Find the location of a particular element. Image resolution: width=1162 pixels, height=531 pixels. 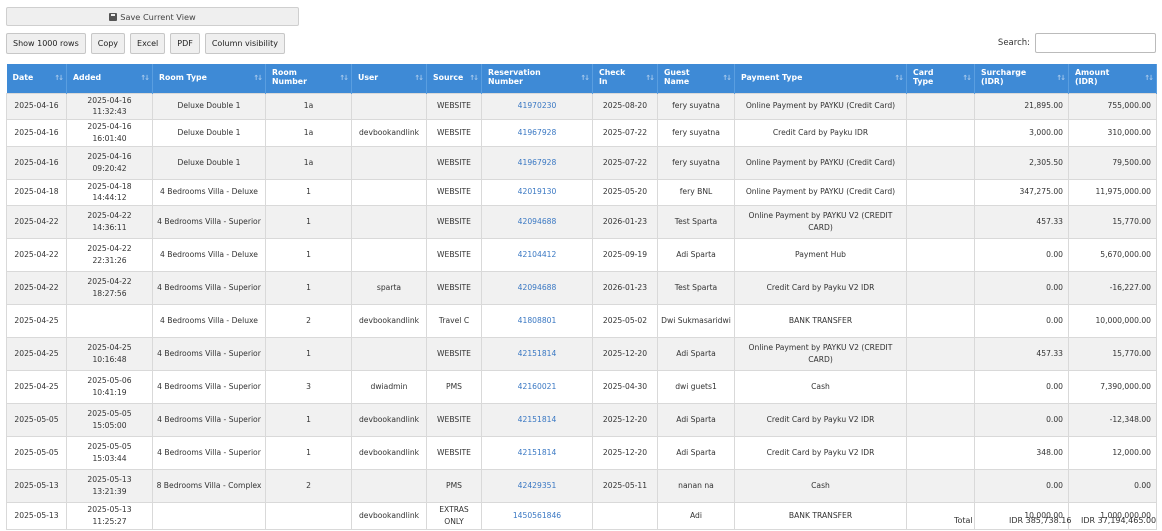

column-header-source: Source ↑↓ is located at coordinates (454, 78).